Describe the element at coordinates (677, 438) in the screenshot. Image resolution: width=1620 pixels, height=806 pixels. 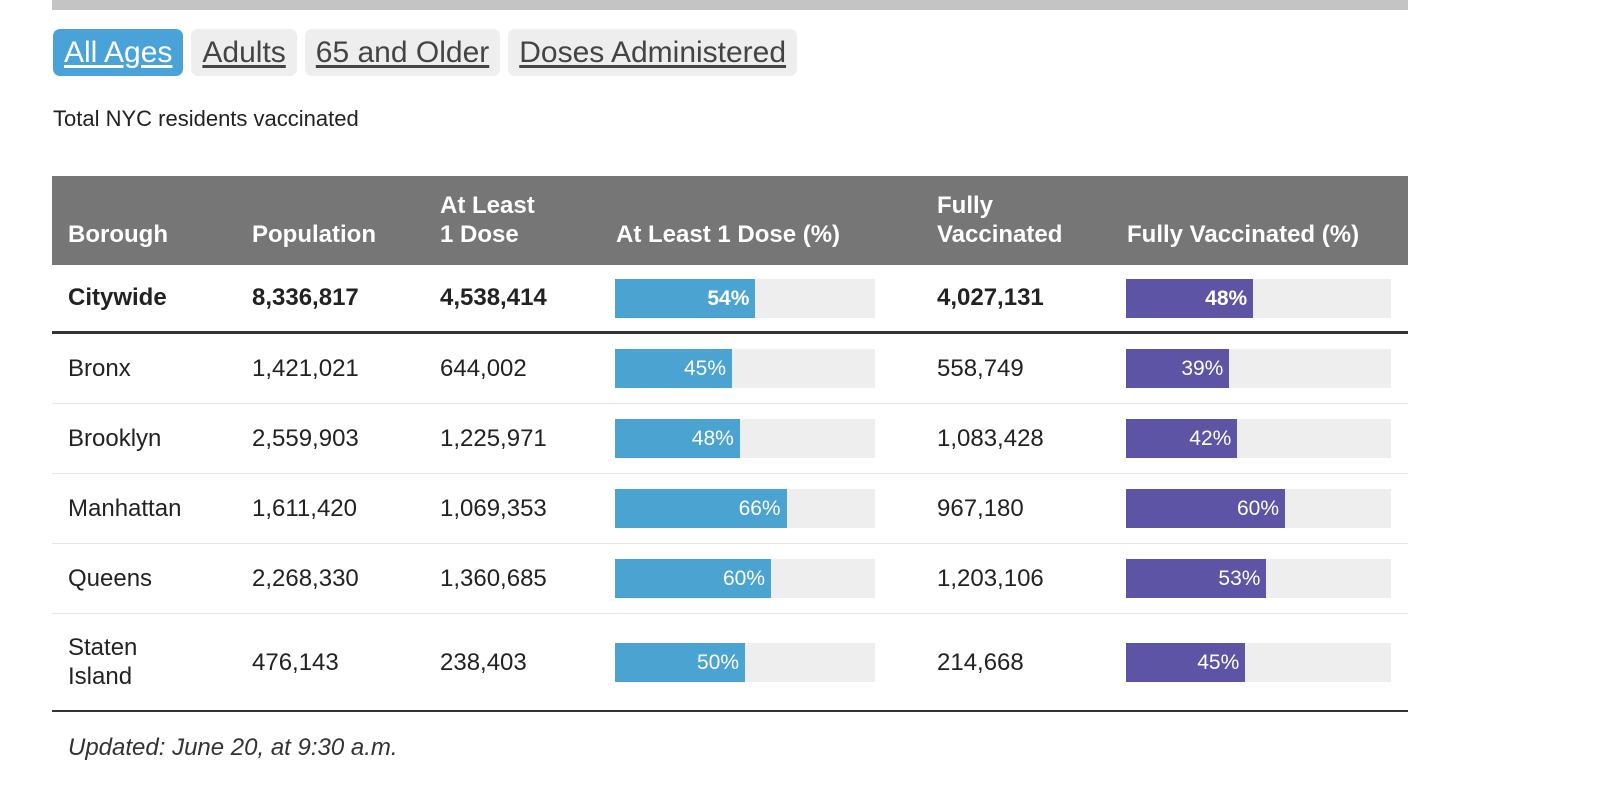
I see `dose1-bar-fill: 48%` at that location.